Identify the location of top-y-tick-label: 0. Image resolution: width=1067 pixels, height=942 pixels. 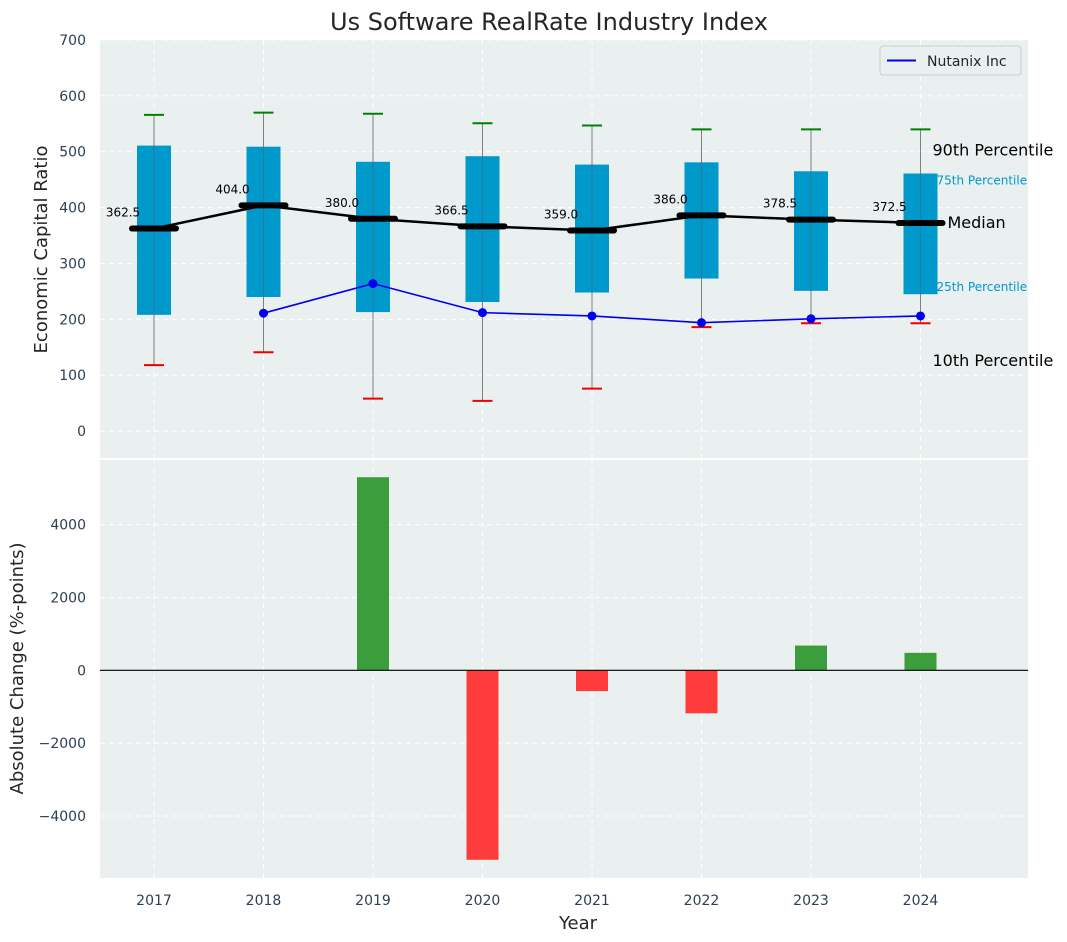
(81, 432).